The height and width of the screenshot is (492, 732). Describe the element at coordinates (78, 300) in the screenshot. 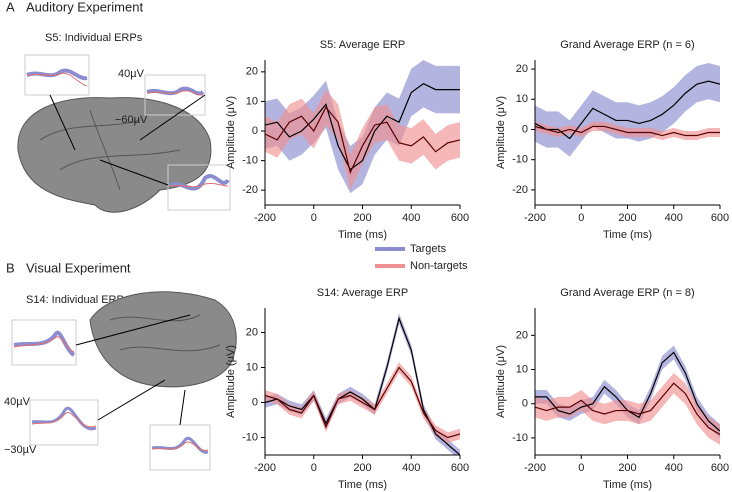

I see `panel-subtitle: S14: Individual ERPs` at that location.